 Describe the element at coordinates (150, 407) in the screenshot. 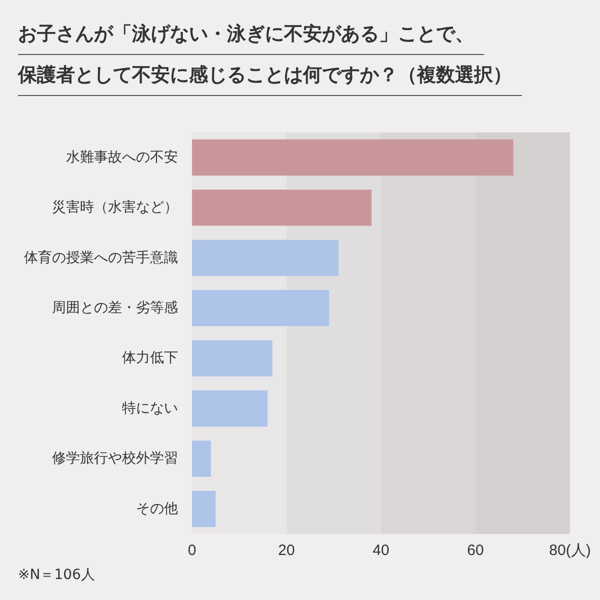

I see `y-tick-label: 特にない` at that location.